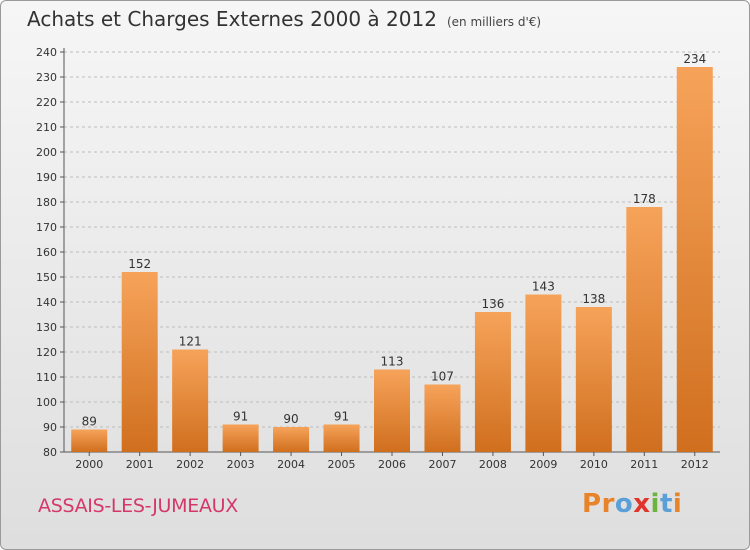 The image size is (750, 550). What do you see at coordinates (644, 199) in the screenshot?
I see `data-label: 178` at bounding box center [644, 199].